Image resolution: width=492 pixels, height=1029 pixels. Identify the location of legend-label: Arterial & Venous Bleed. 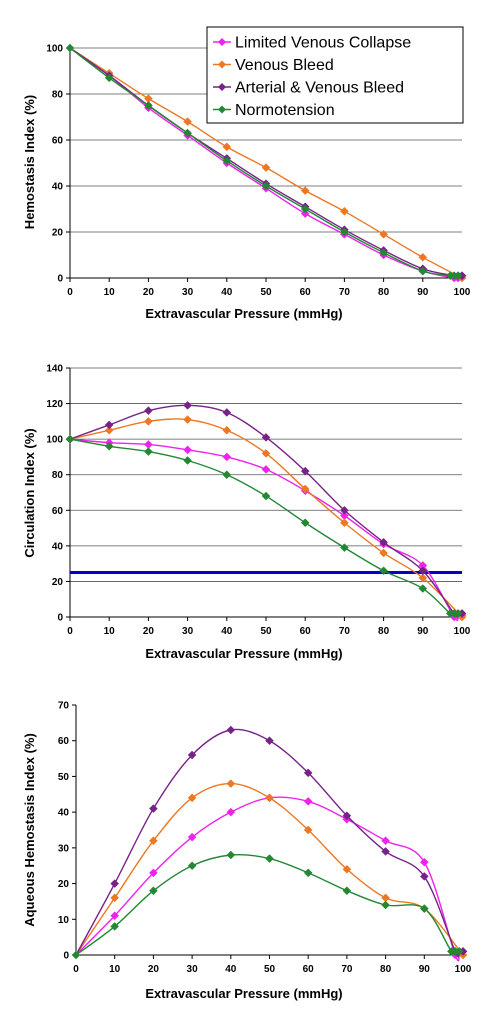
(319, 88).